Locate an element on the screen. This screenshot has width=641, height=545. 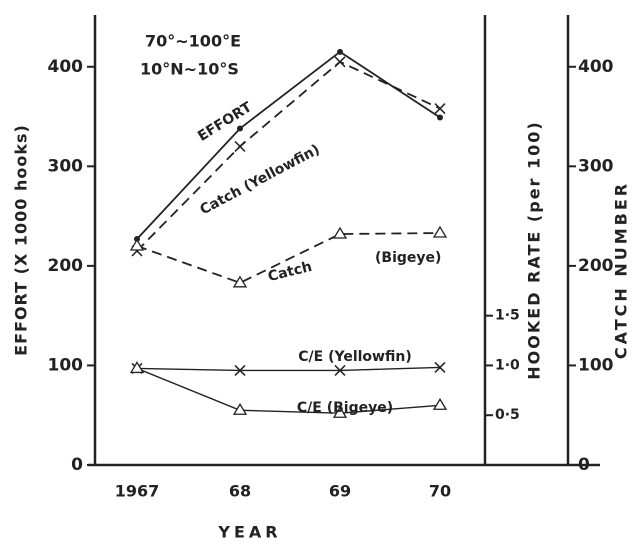
x-tick-label: 1967 is located at coordinates (137, 491).